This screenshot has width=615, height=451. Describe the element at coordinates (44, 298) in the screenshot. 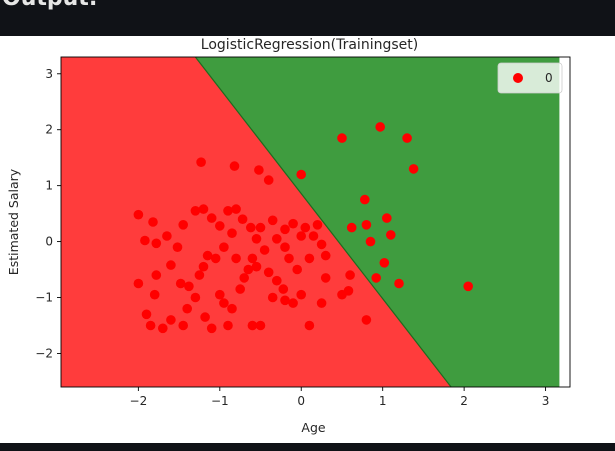

I see `y-tick-label: −1` at that location.